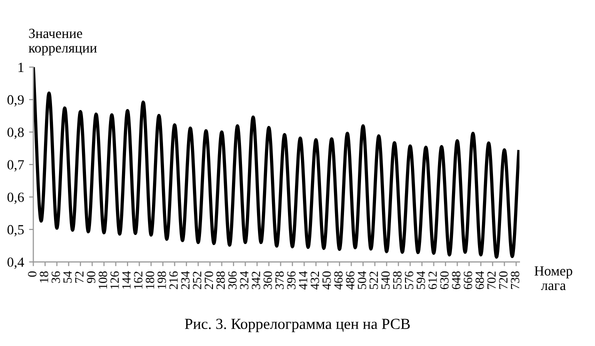  What do you see at coordinates (15, 101) in the screenshot?
I see `y-tick-label: 0,9` at bounding box center [15, 101].